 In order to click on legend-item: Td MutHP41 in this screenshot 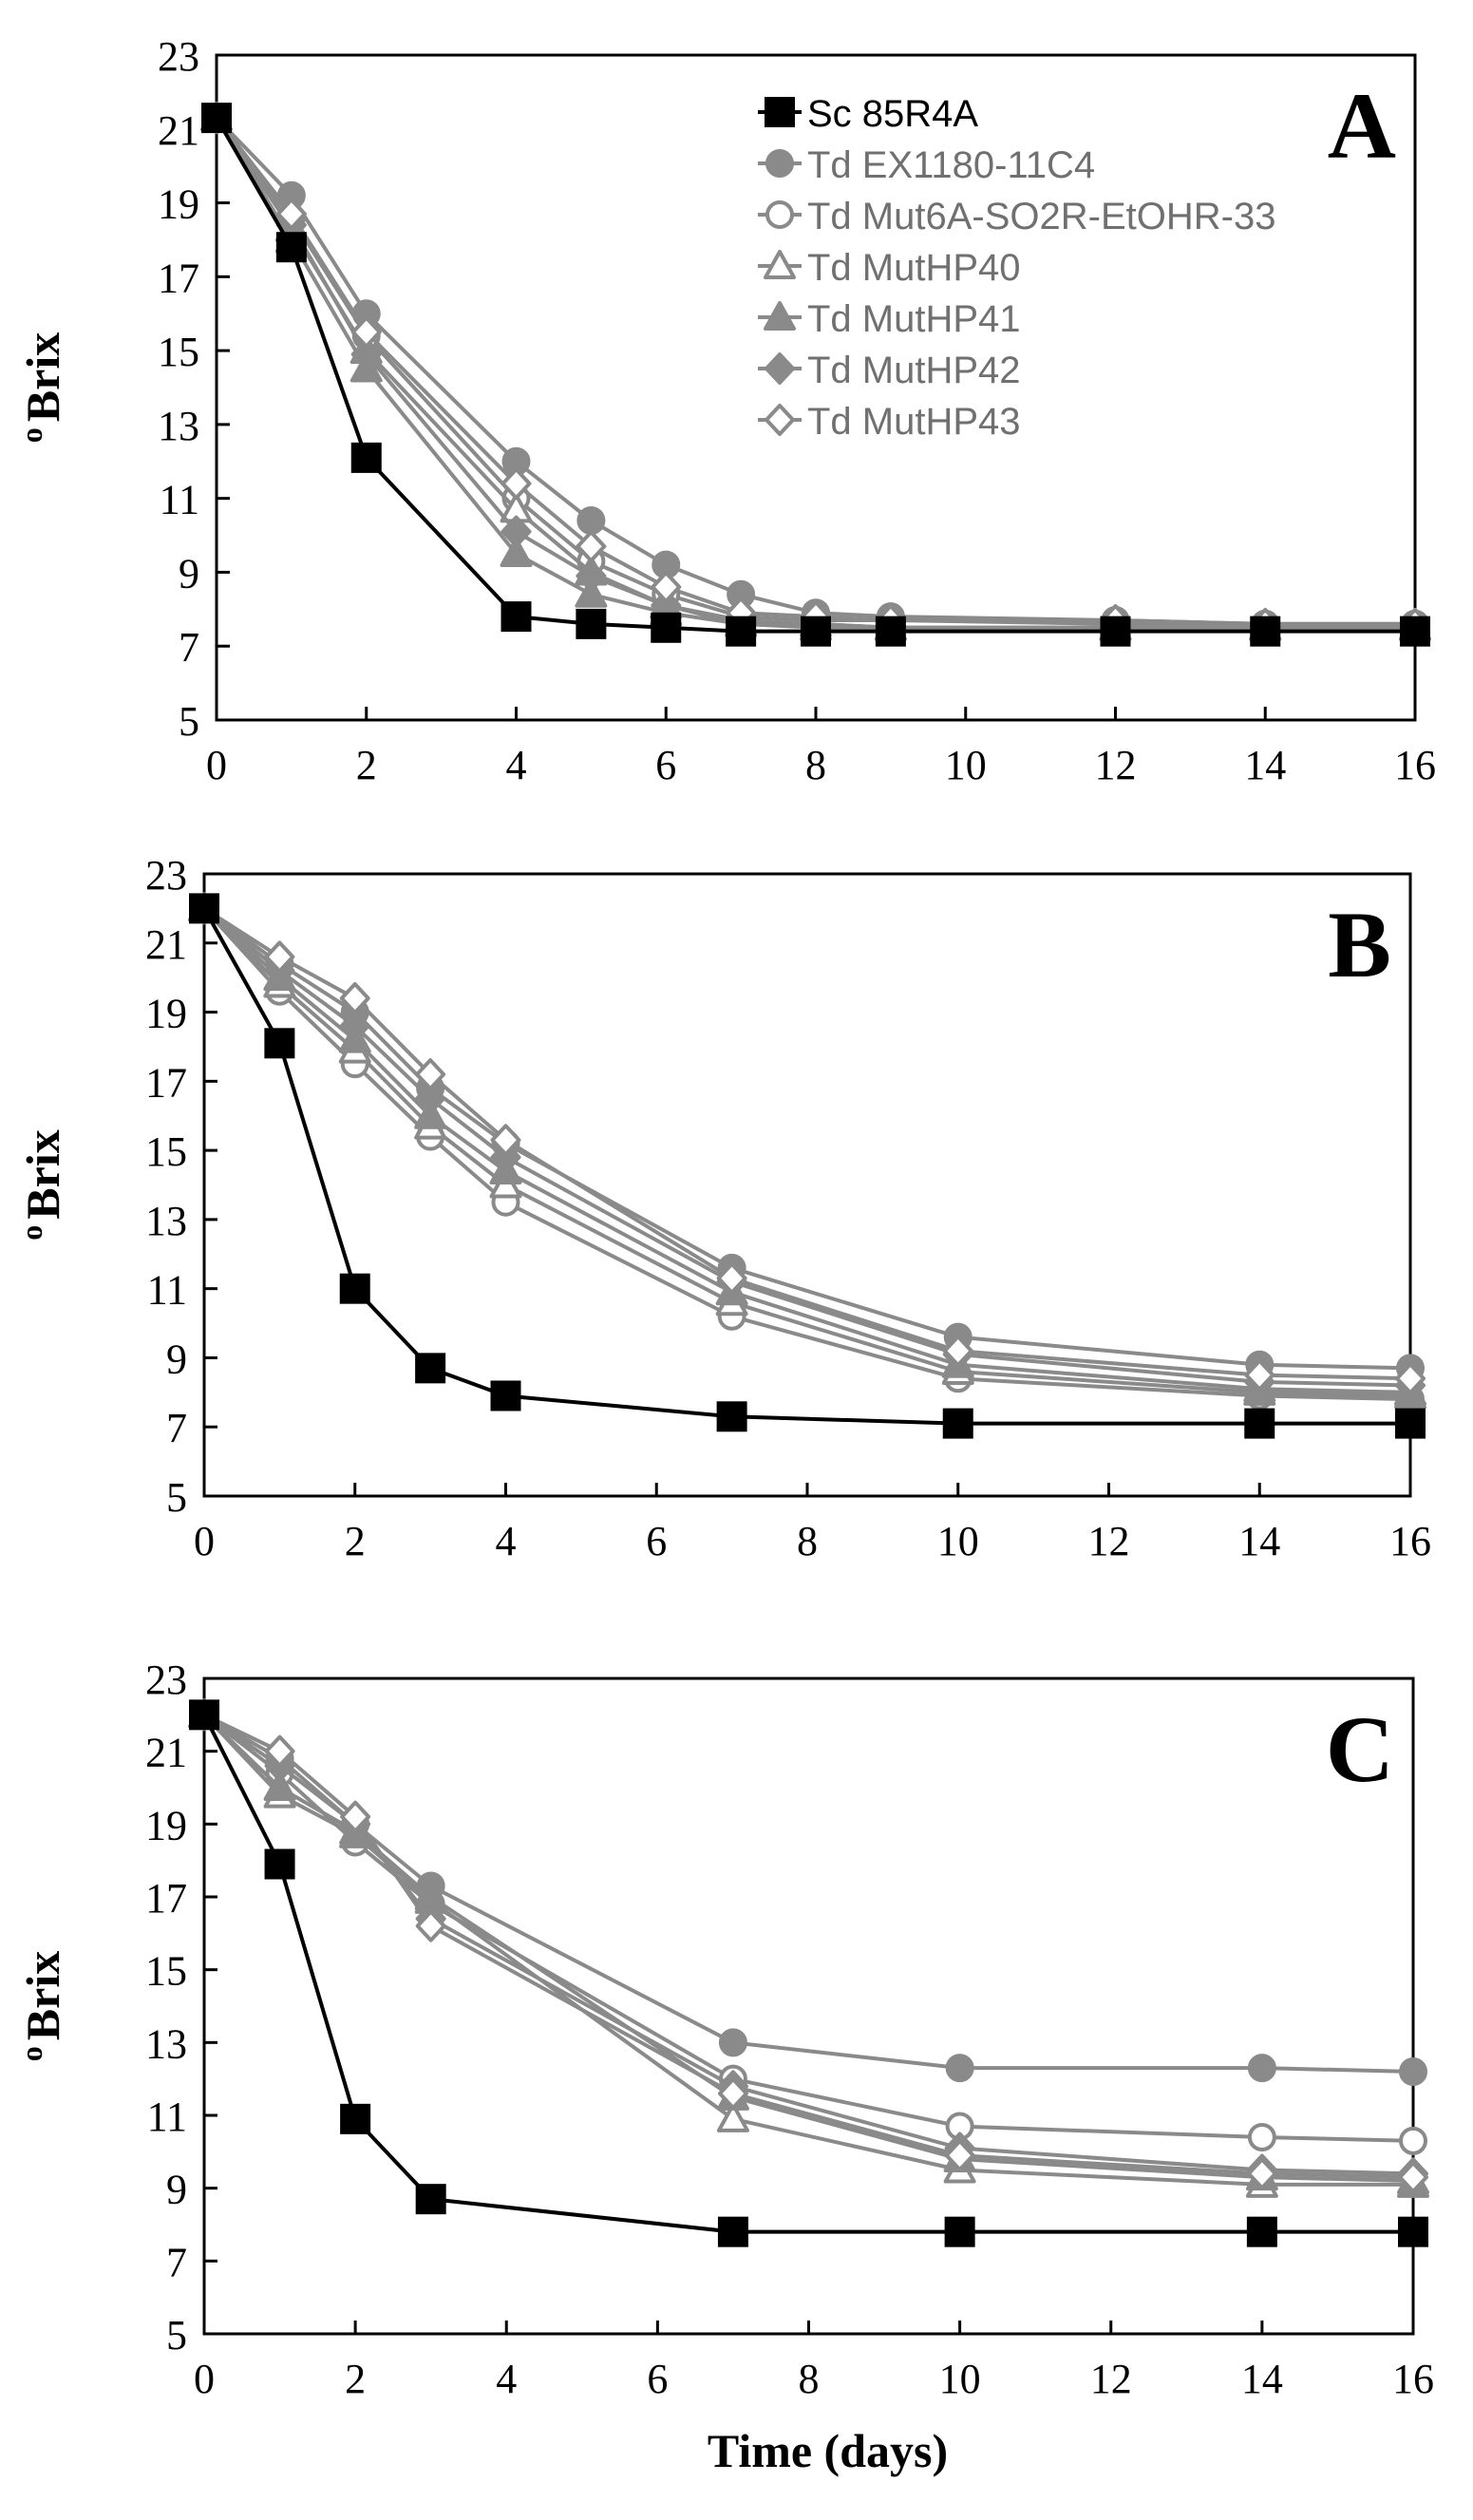, I will do `click(889, 319)`.